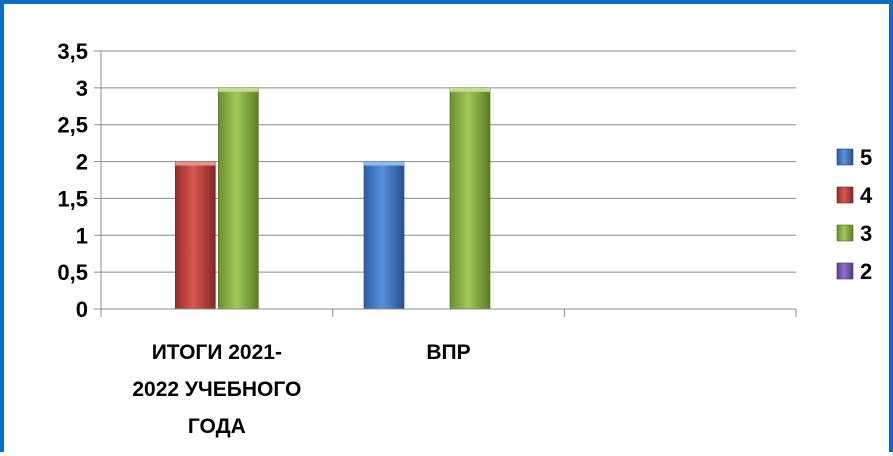 The width and height of the screenshot is (893, 456). Describe the element at coordinates (82, 162) in the screenshot. I see `y-tick-label: 2` at that location.